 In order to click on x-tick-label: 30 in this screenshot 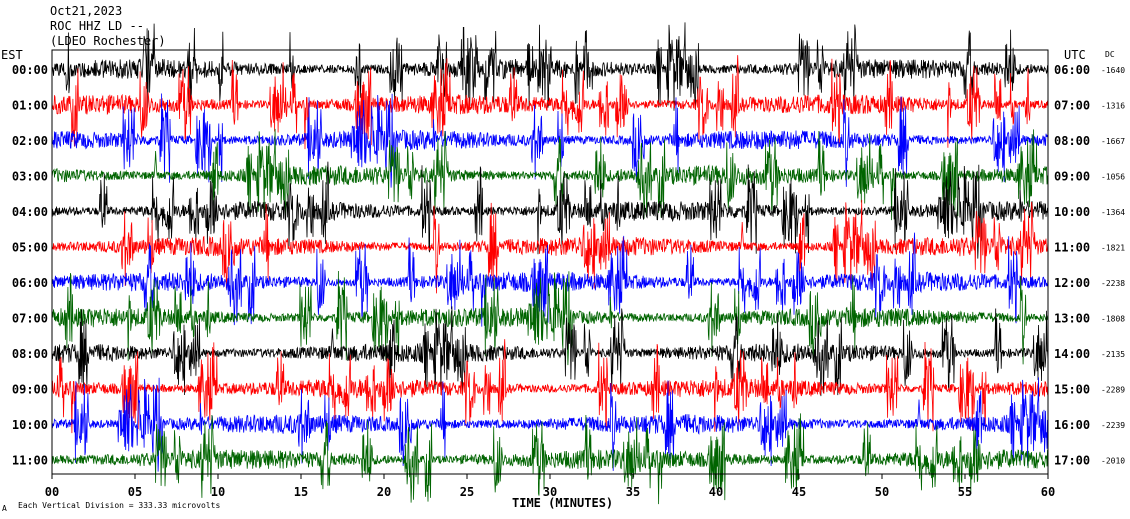, I will do `click(550, 492)`.